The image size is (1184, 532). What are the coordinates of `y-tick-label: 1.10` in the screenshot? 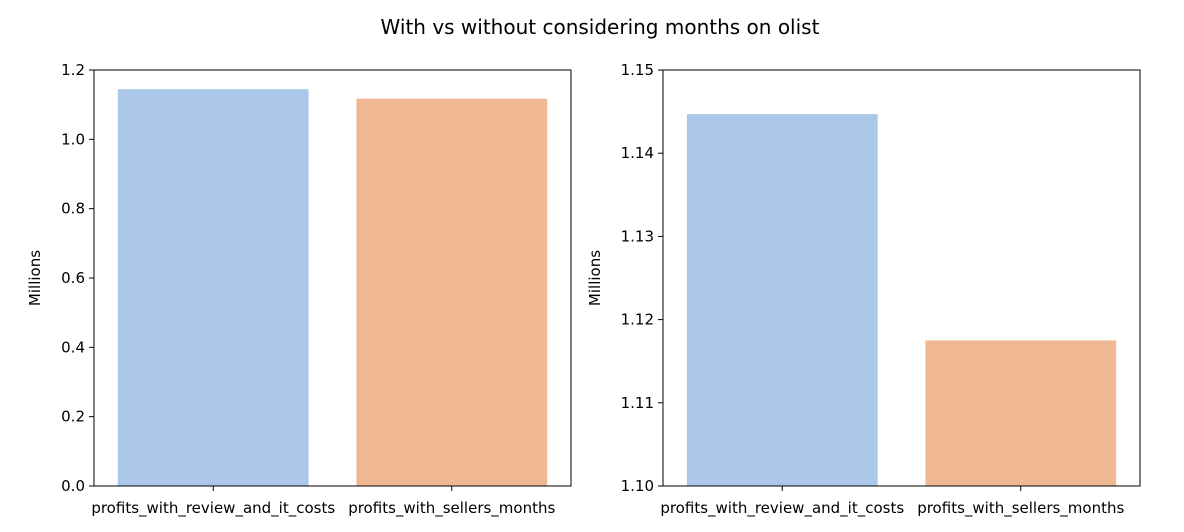 It's located at (637, 486).